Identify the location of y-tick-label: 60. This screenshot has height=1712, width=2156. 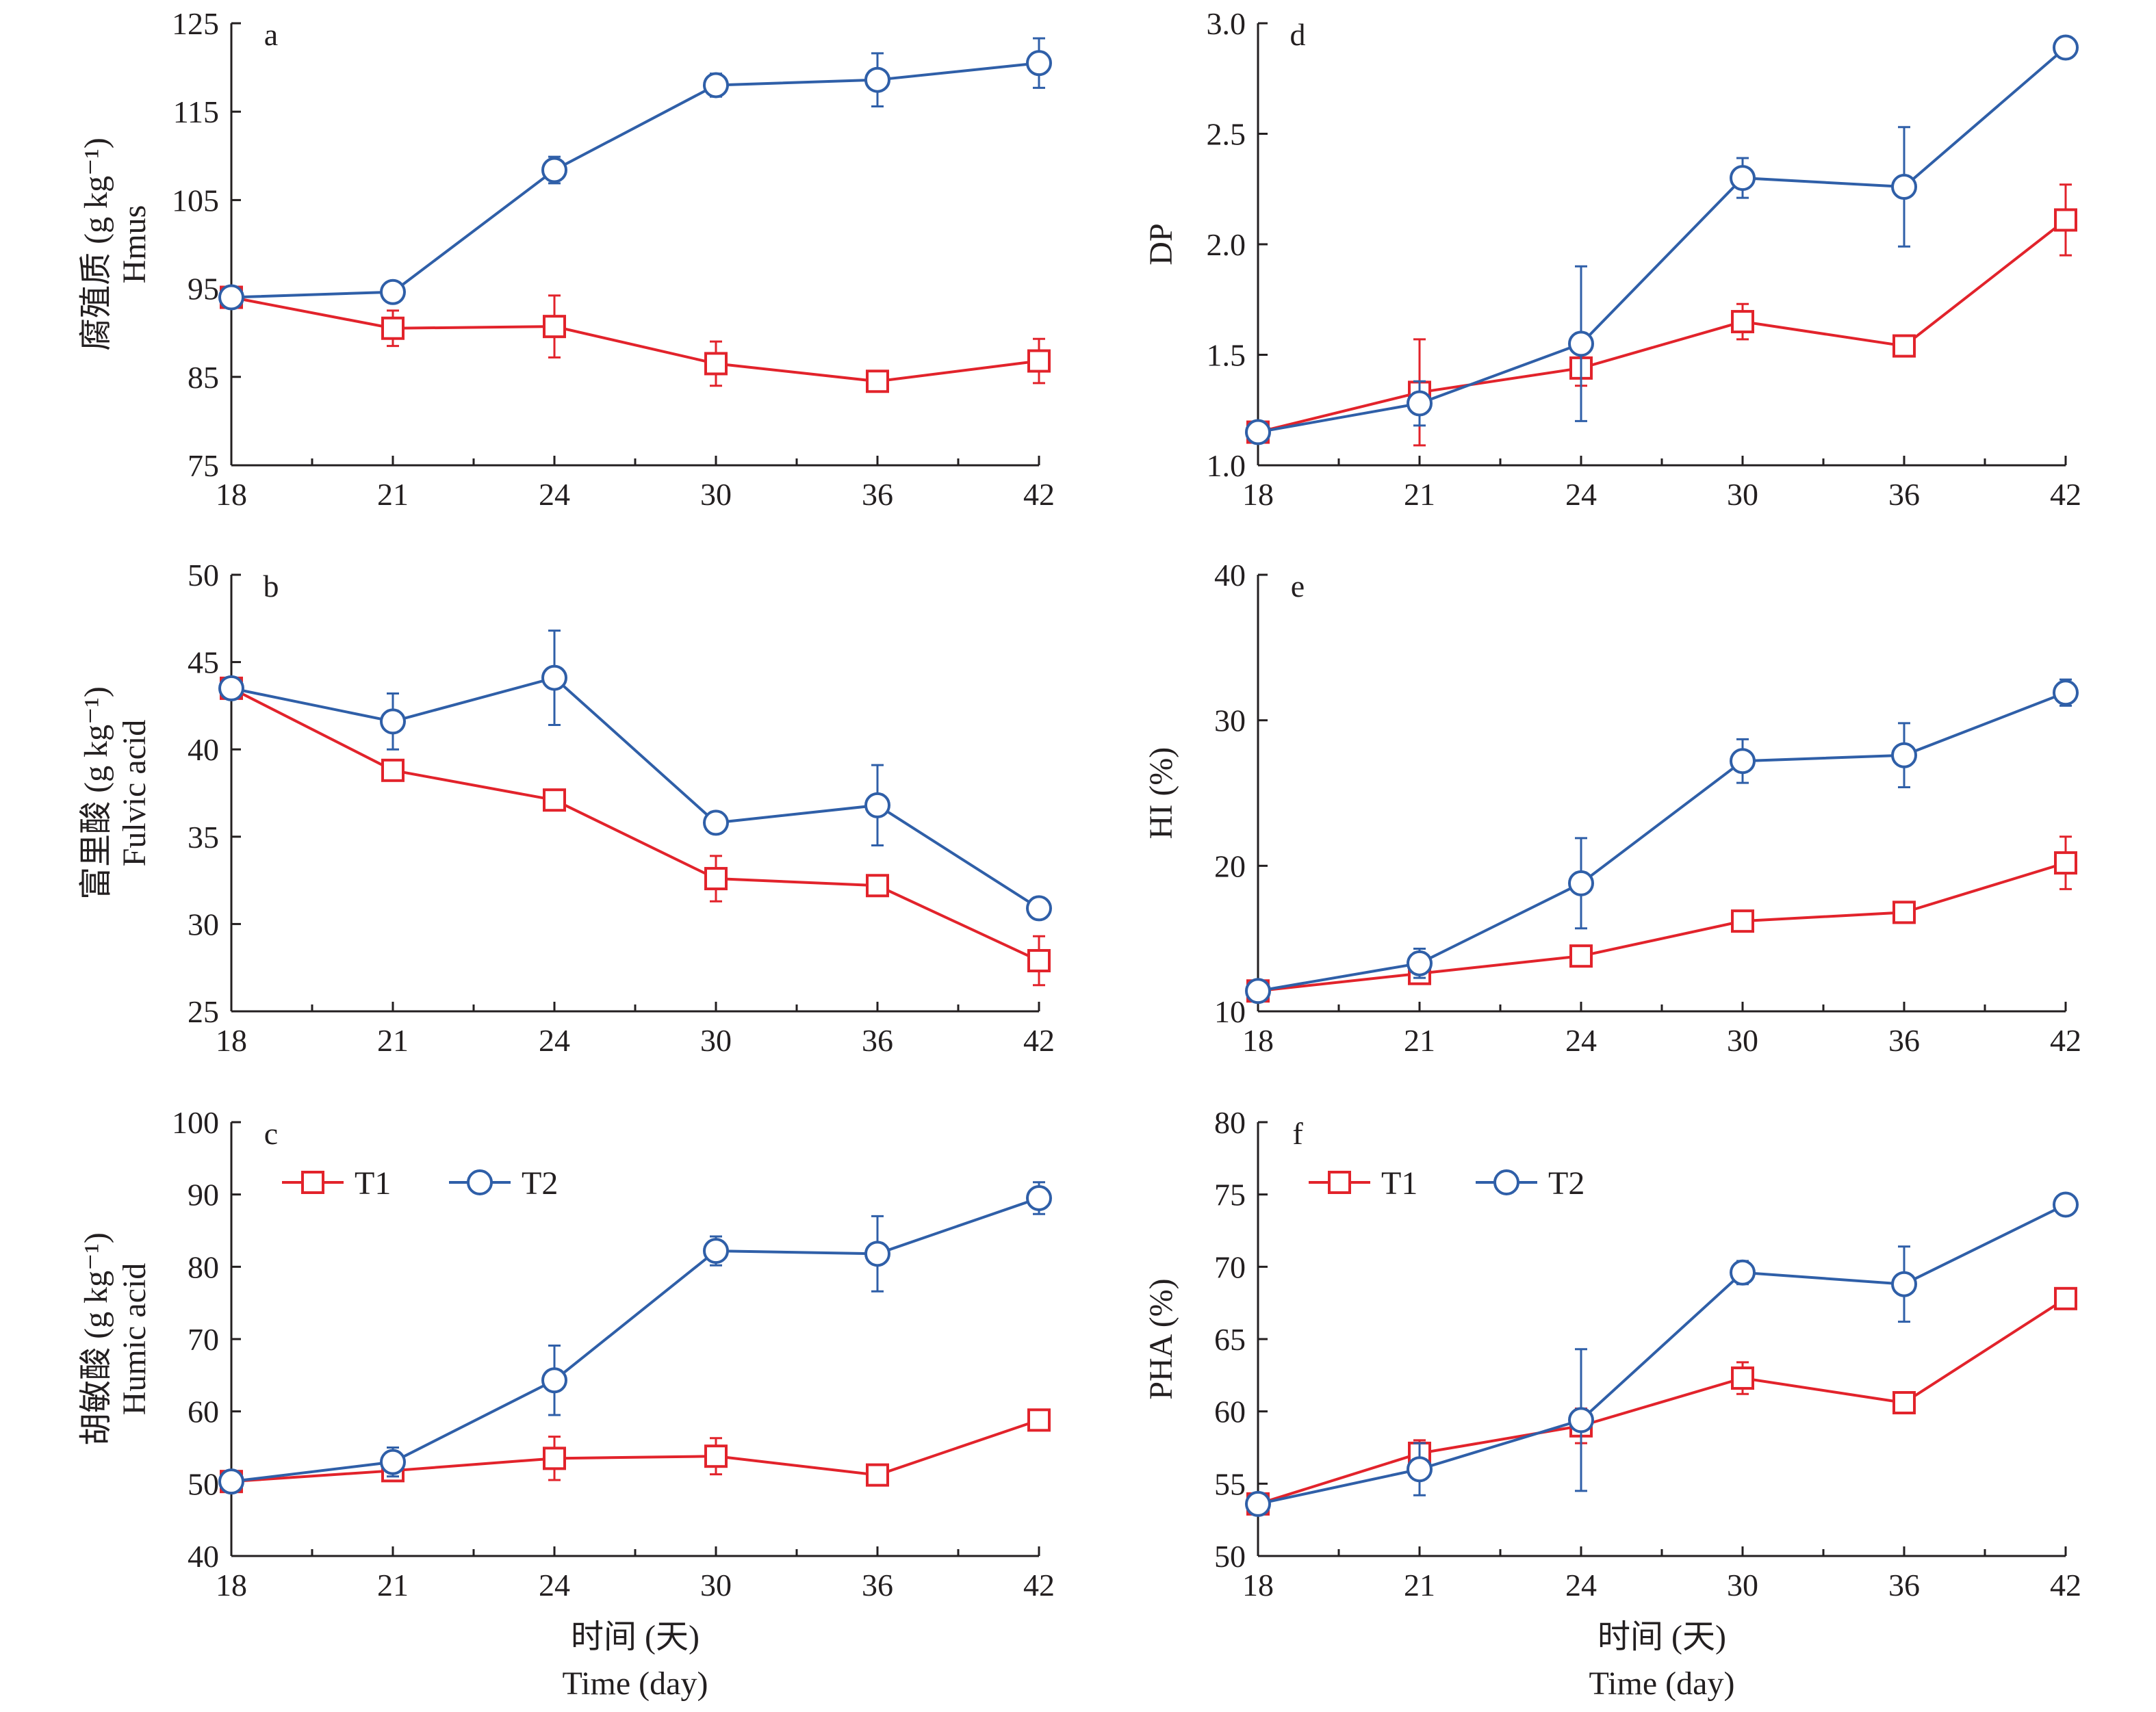
(1230, 1412).